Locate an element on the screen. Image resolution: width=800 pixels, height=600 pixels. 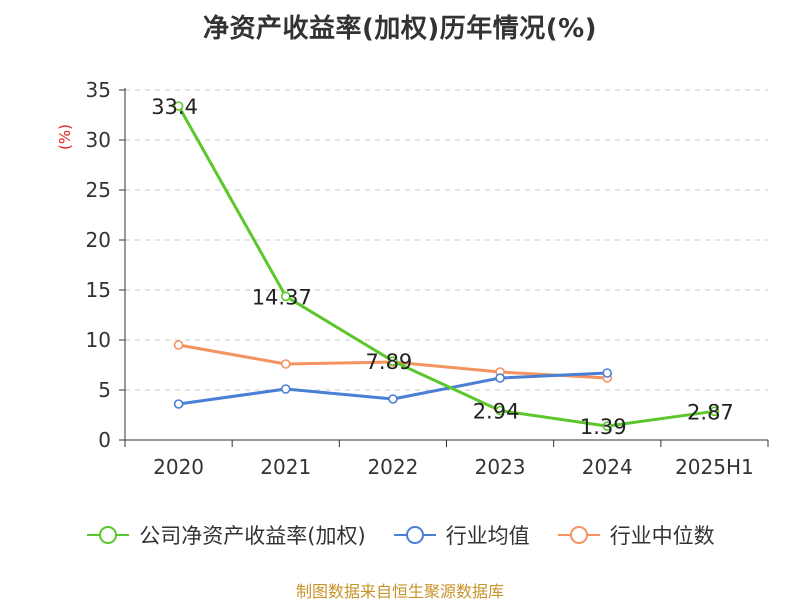
legend-label: 行业中位数 is located at coordinates (662, 536).